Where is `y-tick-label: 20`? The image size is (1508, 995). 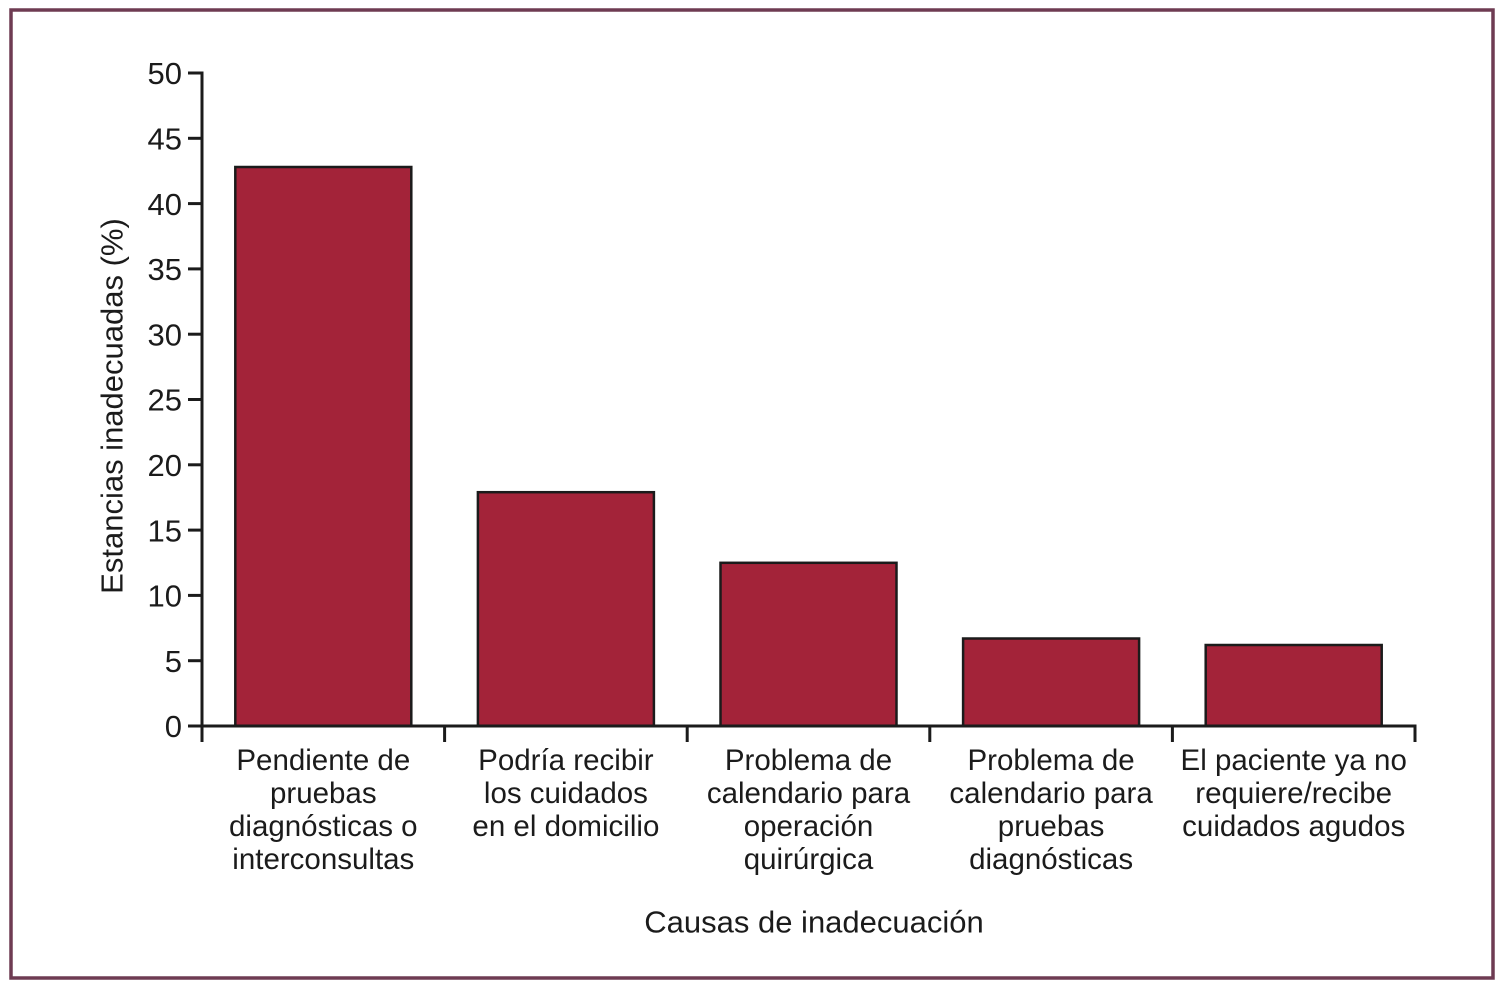
y-tick-label: 20 is located at coordinates (165, 465).